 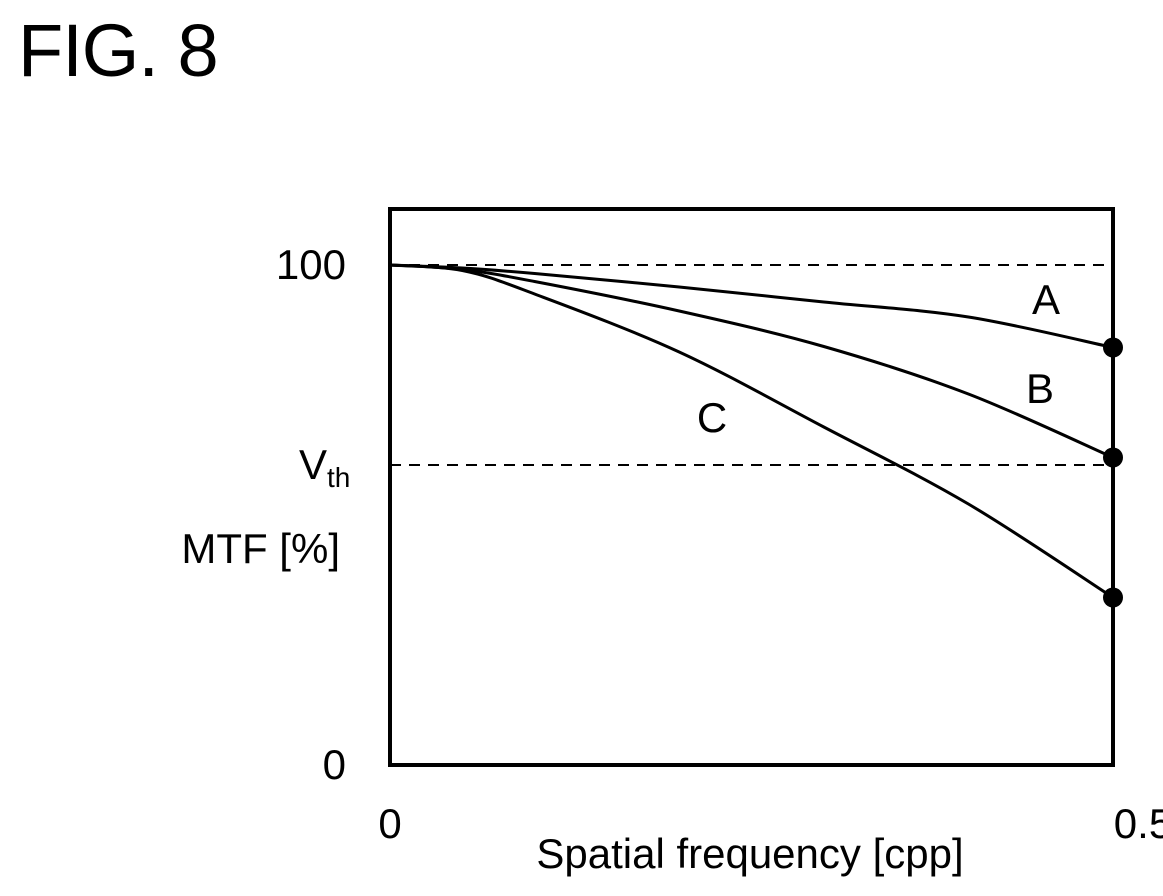 I want to click on series-label-b: B, so click(x=1040, y=388).